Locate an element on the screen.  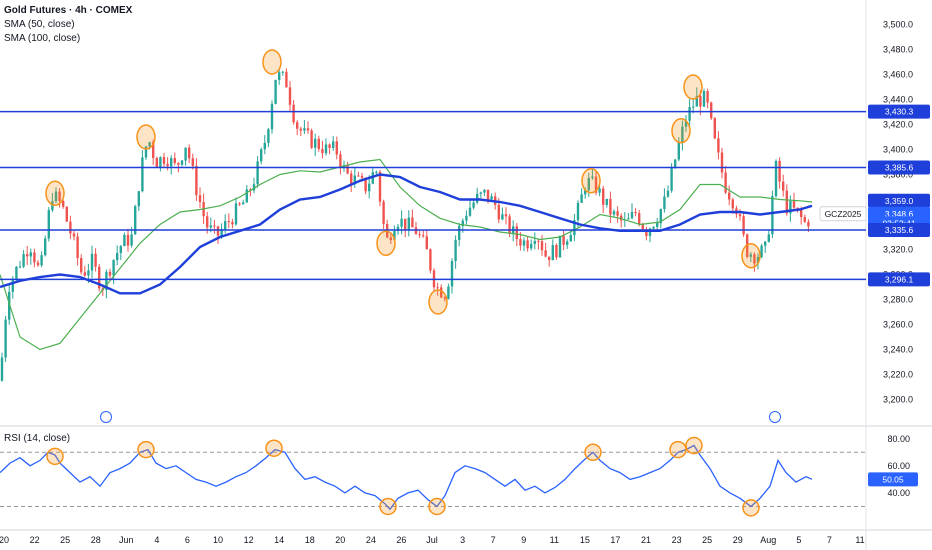
price-label-box is located at coordinates (899, 111).